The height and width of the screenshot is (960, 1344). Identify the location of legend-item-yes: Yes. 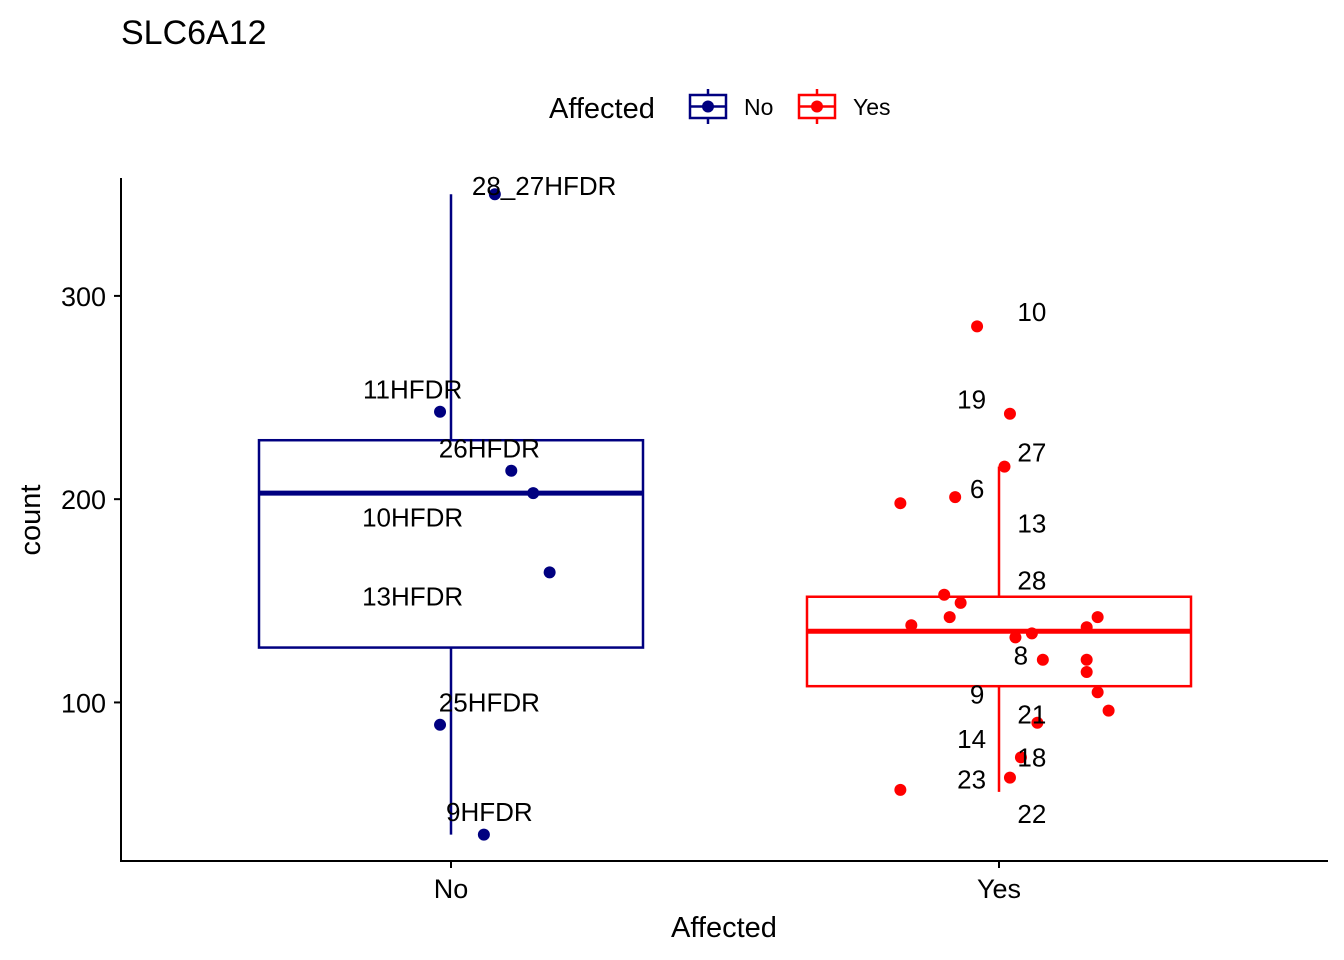
(844, 106).